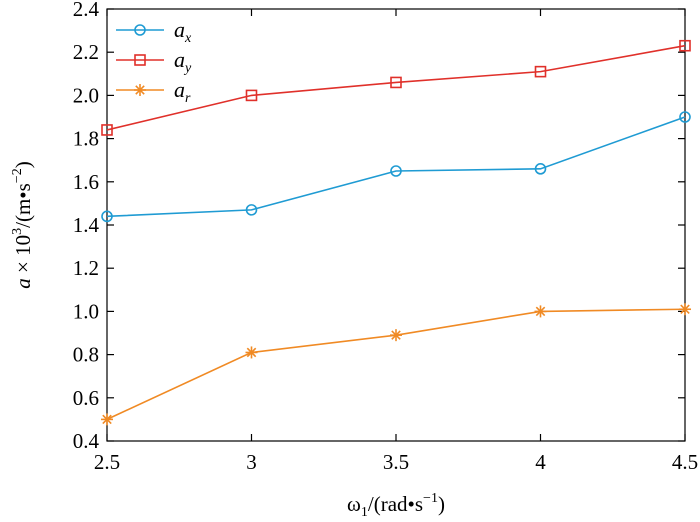 The image size is (700, 522). I want to click on x-tick-label: 3.5, so click(396, 462).